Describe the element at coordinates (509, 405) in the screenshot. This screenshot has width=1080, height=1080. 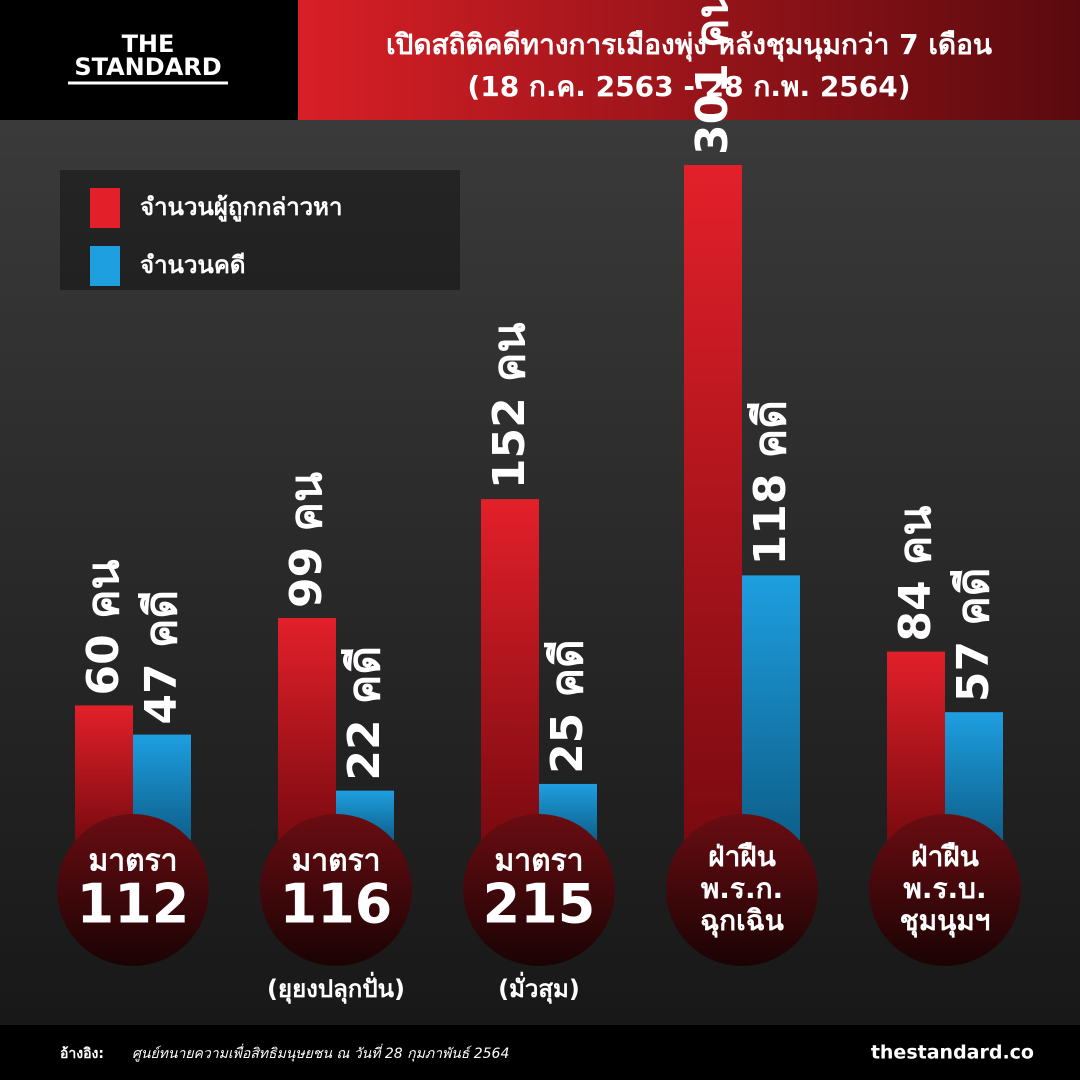
I see `value-label: 152 คน` at that location.